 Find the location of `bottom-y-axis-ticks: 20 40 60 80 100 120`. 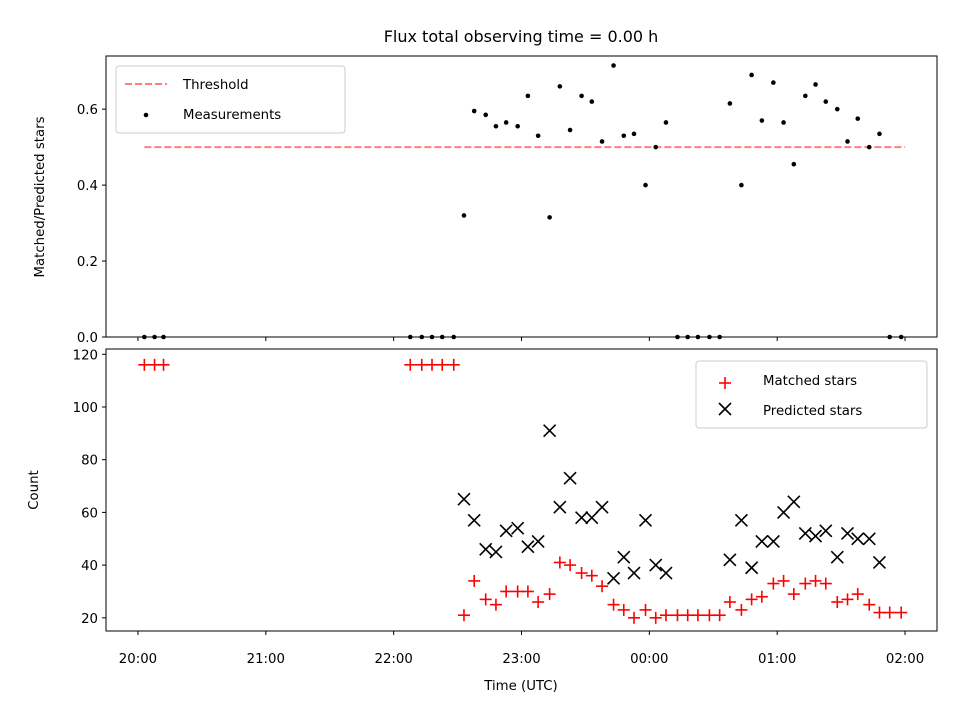

bottom-y-axis-ticks: 20 40 60 80 100 120 is located at coordinates (89, 487).